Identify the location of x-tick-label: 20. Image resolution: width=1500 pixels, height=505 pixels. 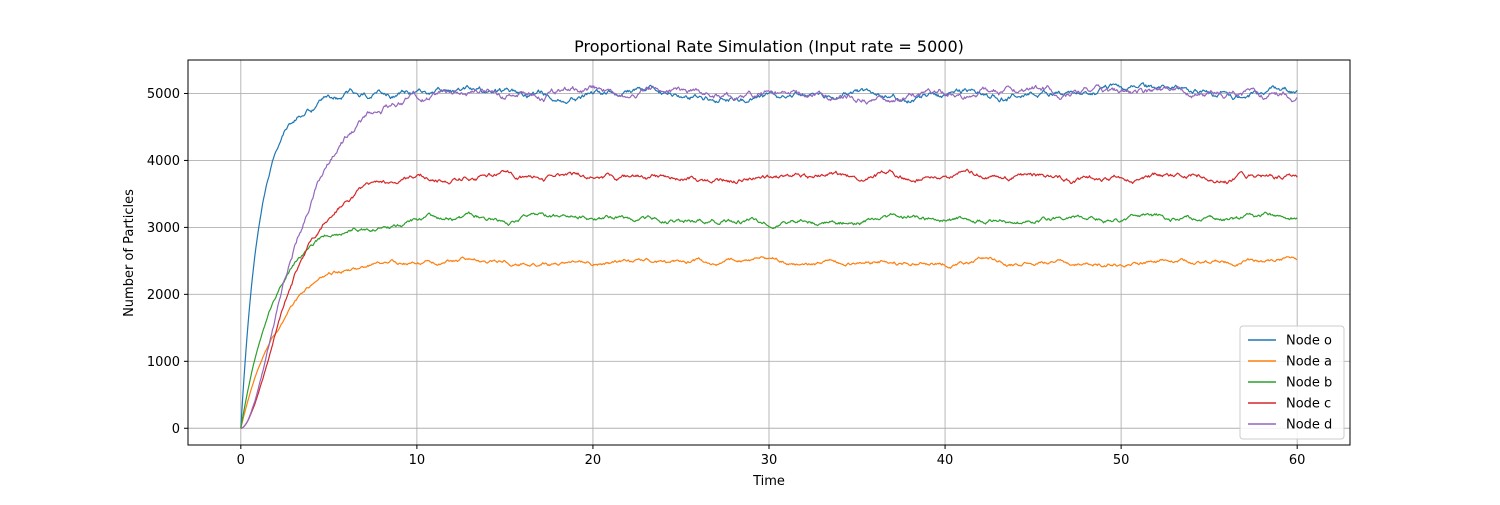
(593, 460).